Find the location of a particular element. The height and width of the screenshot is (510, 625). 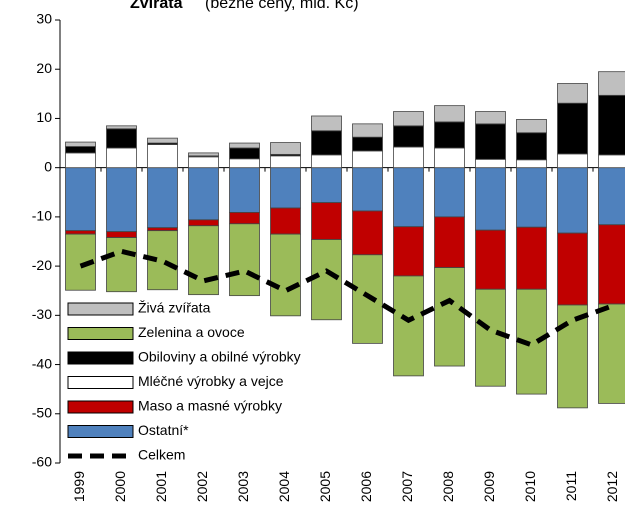

x-tick-label: 2000 is located at coordinates (120, 486).